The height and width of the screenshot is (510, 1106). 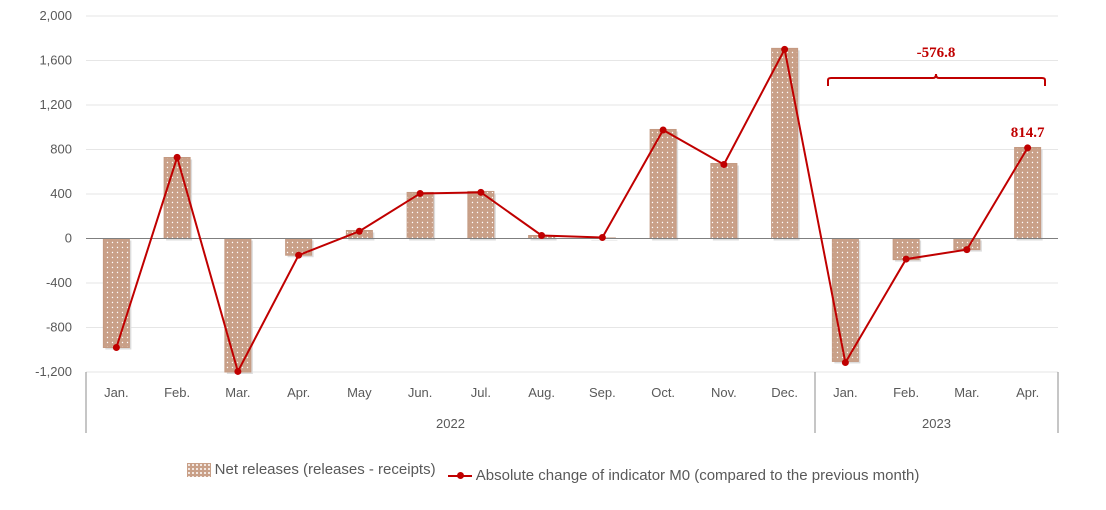 I want to click on data-label: 814.7, so click(x=1028, y=133).